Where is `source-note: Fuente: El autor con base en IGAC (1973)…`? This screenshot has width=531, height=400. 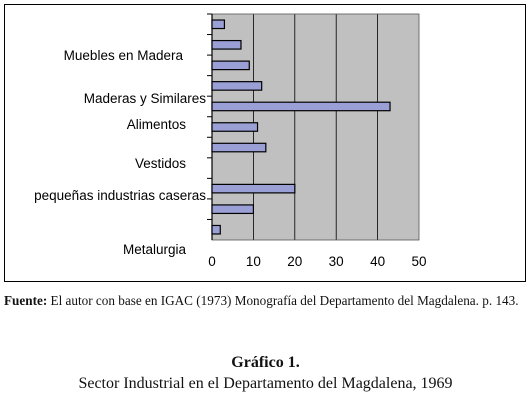
source-note: Fuente: El autor con base en IGAC (1973)… is located at coordinates (265, 300).